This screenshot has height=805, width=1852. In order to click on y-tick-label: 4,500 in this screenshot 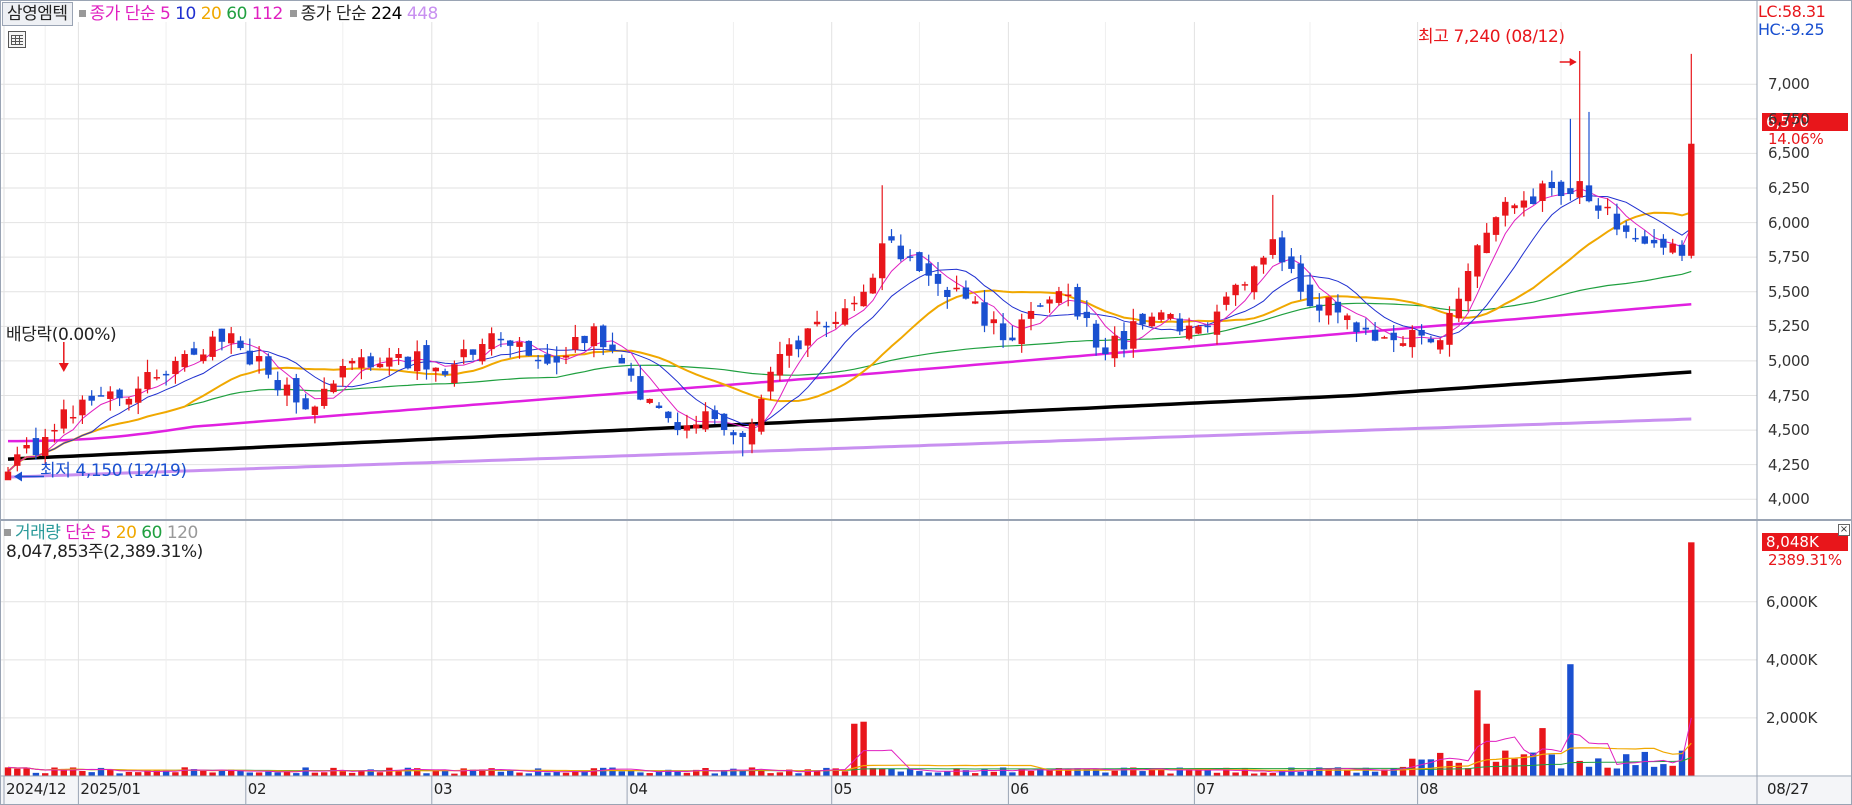, I will do `click(1789, 430)`.